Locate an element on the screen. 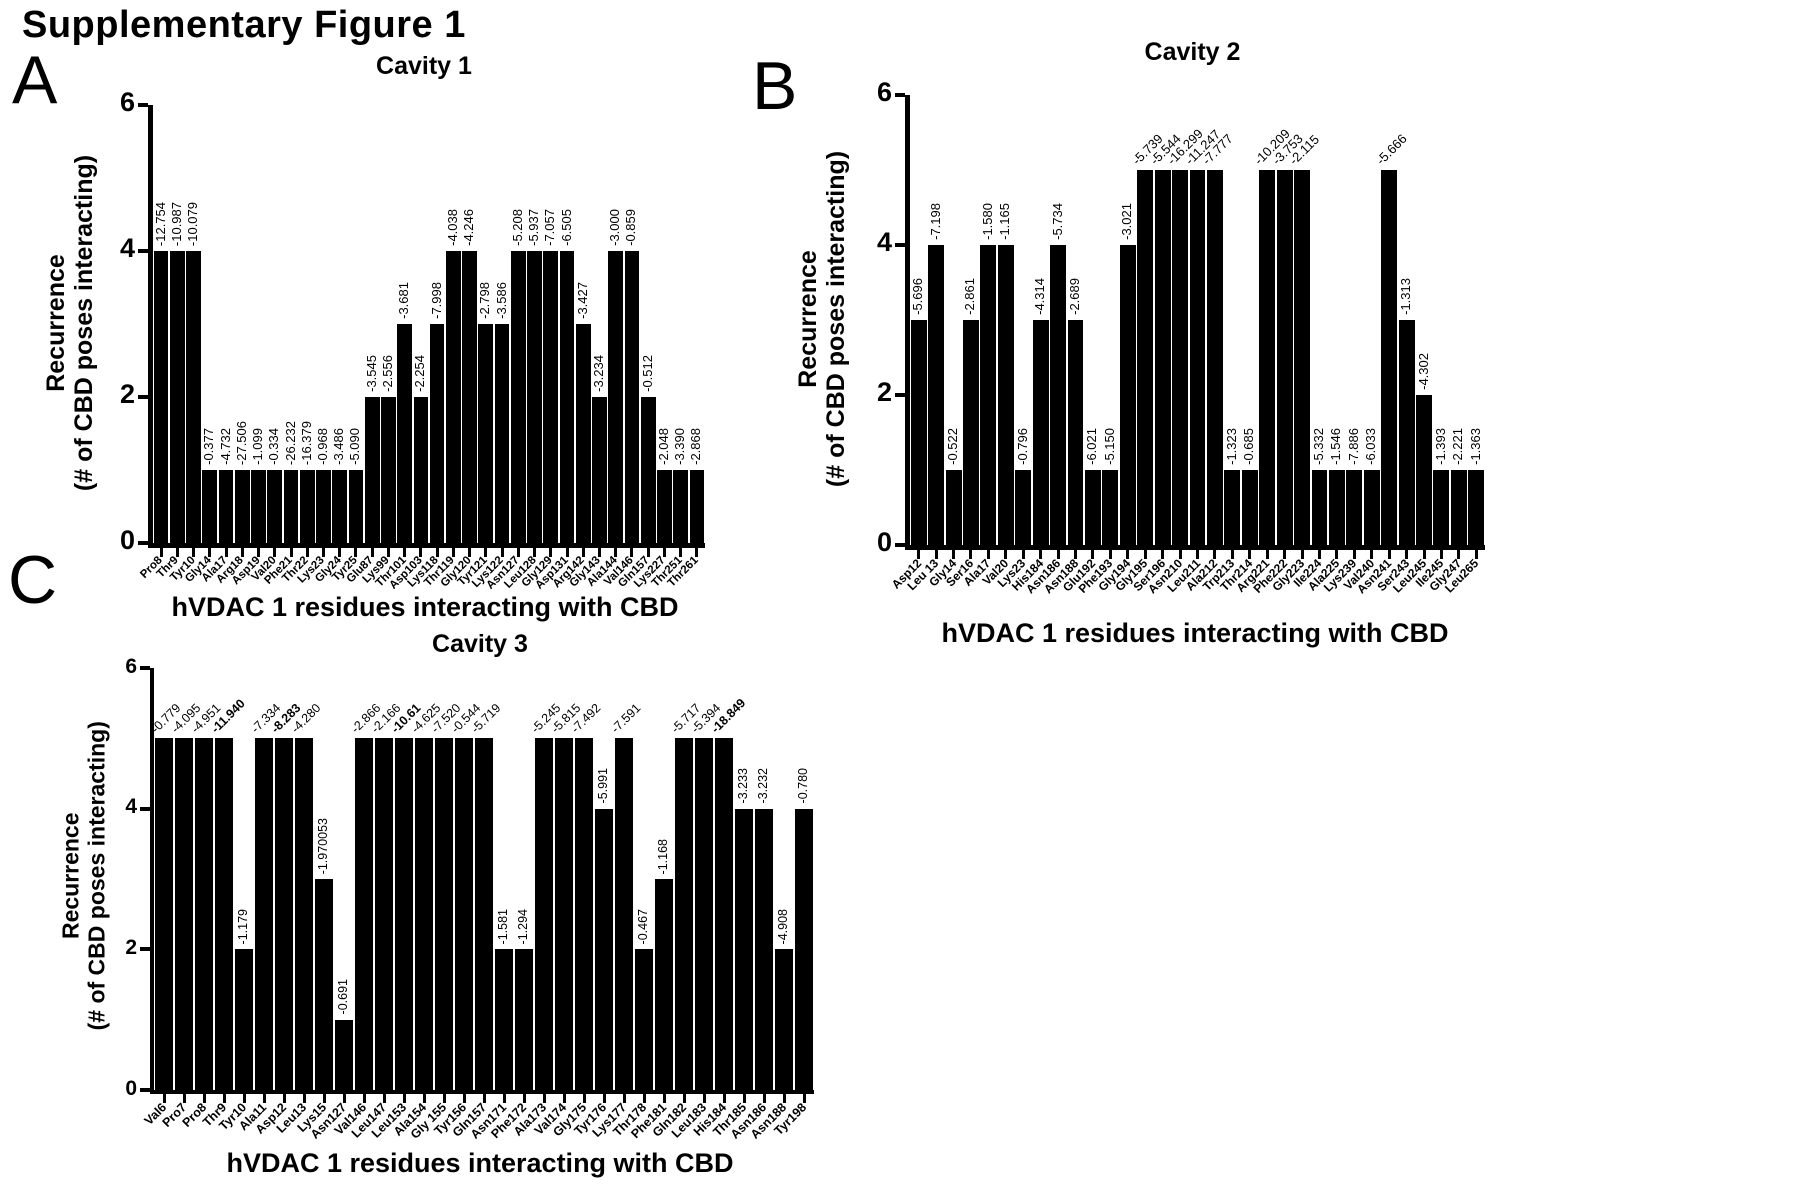  bar-value-label: -7.886 is located at coordinates (1353, 446).